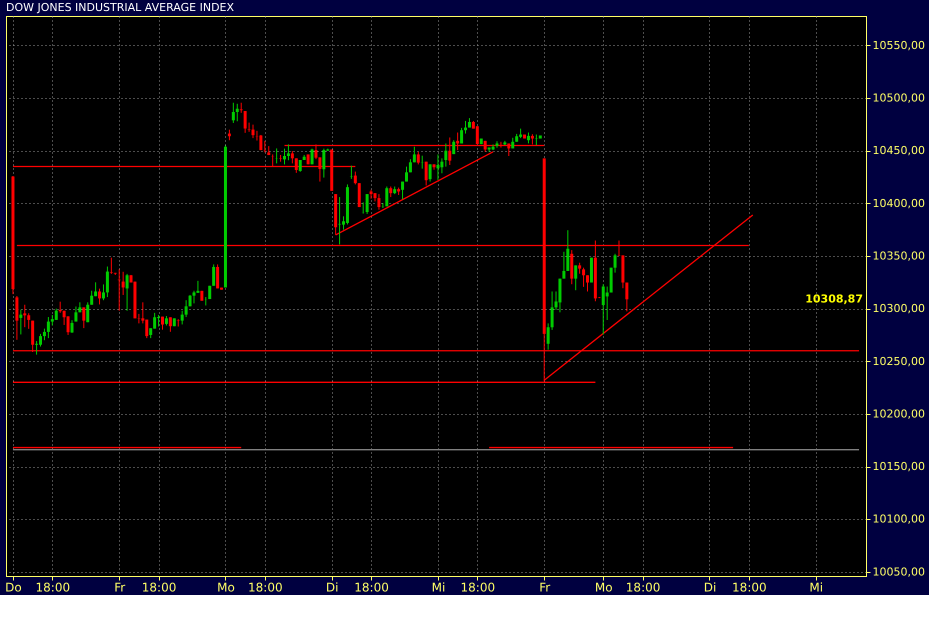  What do you see at coordinates (898, 45) in the screenshot?
I see `y-tick-label: 10550,00` at bounding box center [898, 45].